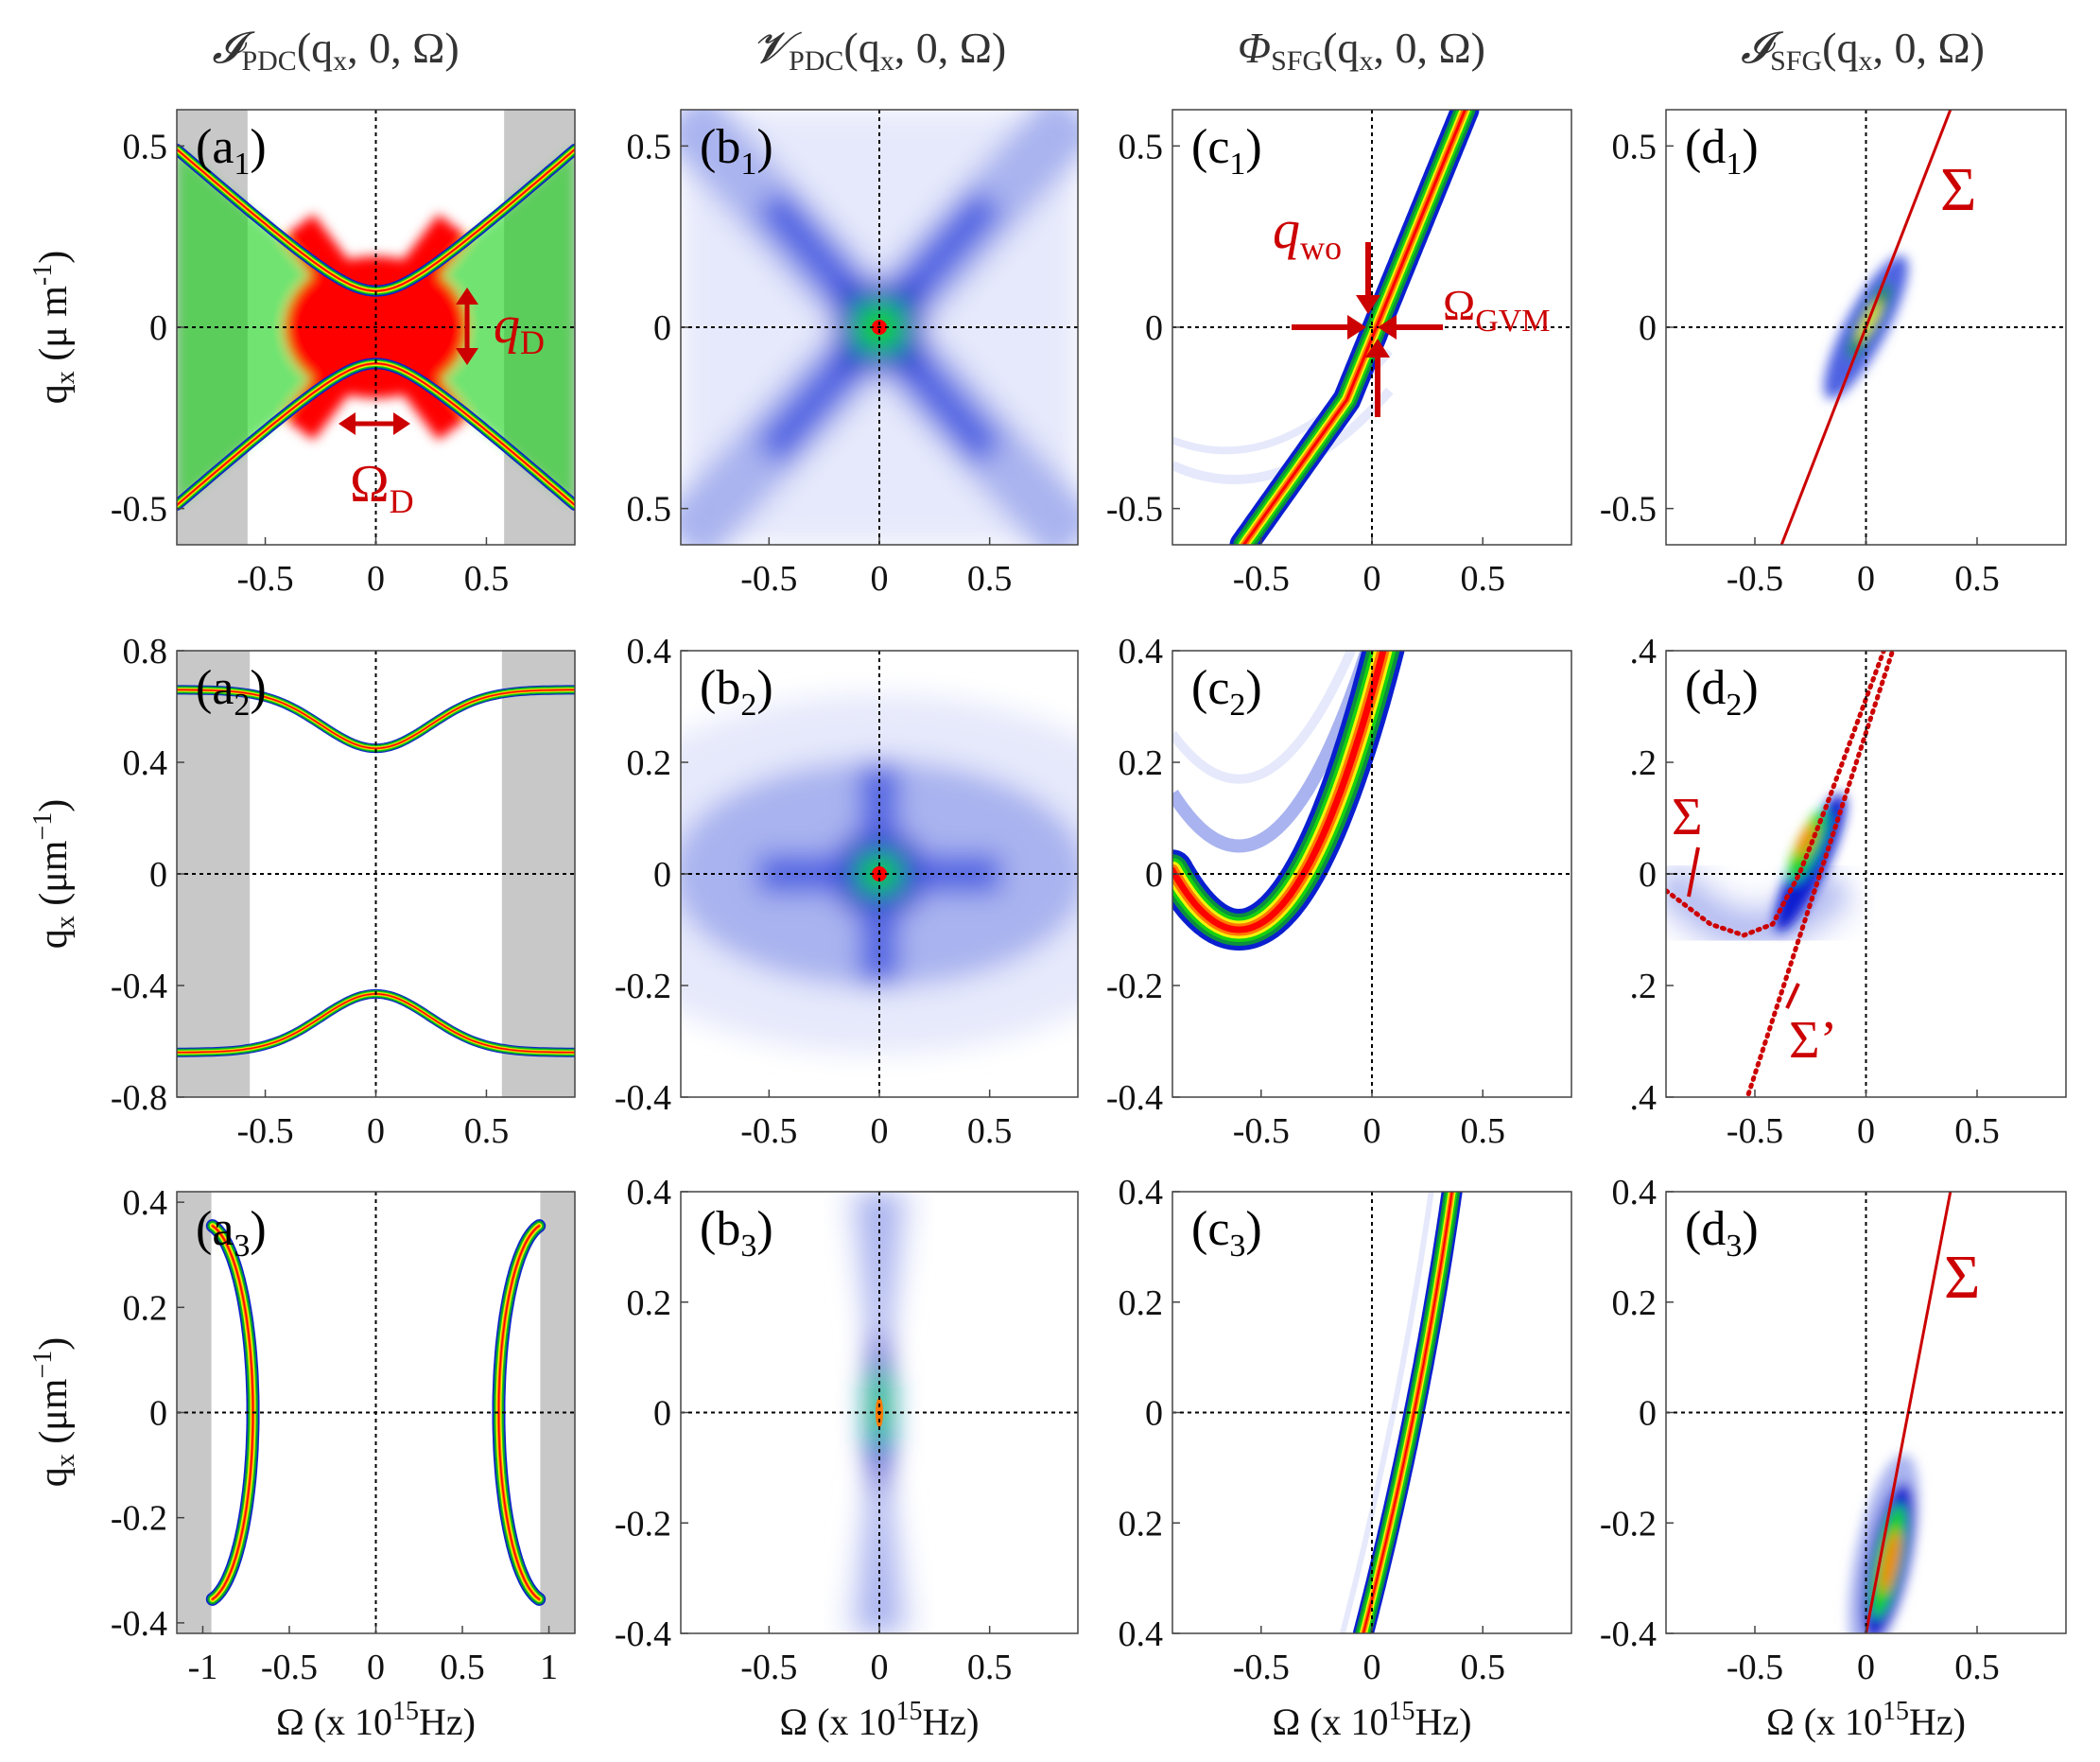 This screenshot has height=1762, width=2100. Describe the element at coordinates (376, 874) in the screenshot. I see `plot-area-a2` at that location.